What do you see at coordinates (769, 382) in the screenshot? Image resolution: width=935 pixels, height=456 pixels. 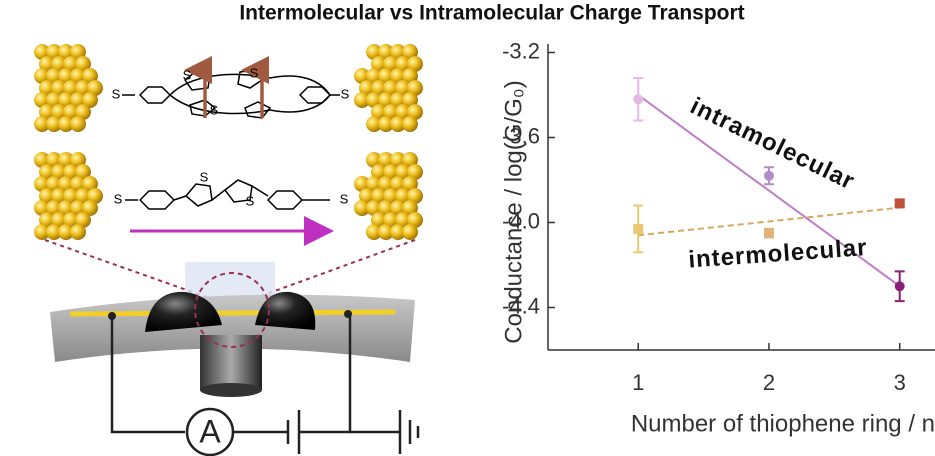 I see `x-tick-label: 2` at bounding box center [769, 382].